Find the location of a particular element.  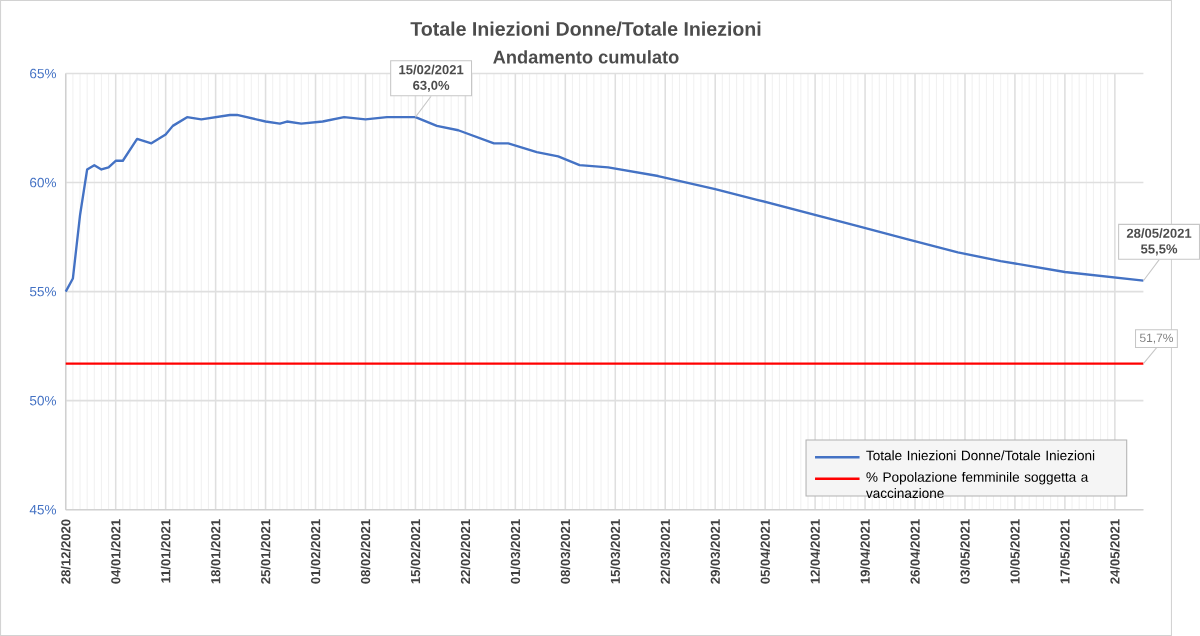

chart-title: Totale Iniezioni Donne/Totale Iniezioni is located at coordinates (585, 29).